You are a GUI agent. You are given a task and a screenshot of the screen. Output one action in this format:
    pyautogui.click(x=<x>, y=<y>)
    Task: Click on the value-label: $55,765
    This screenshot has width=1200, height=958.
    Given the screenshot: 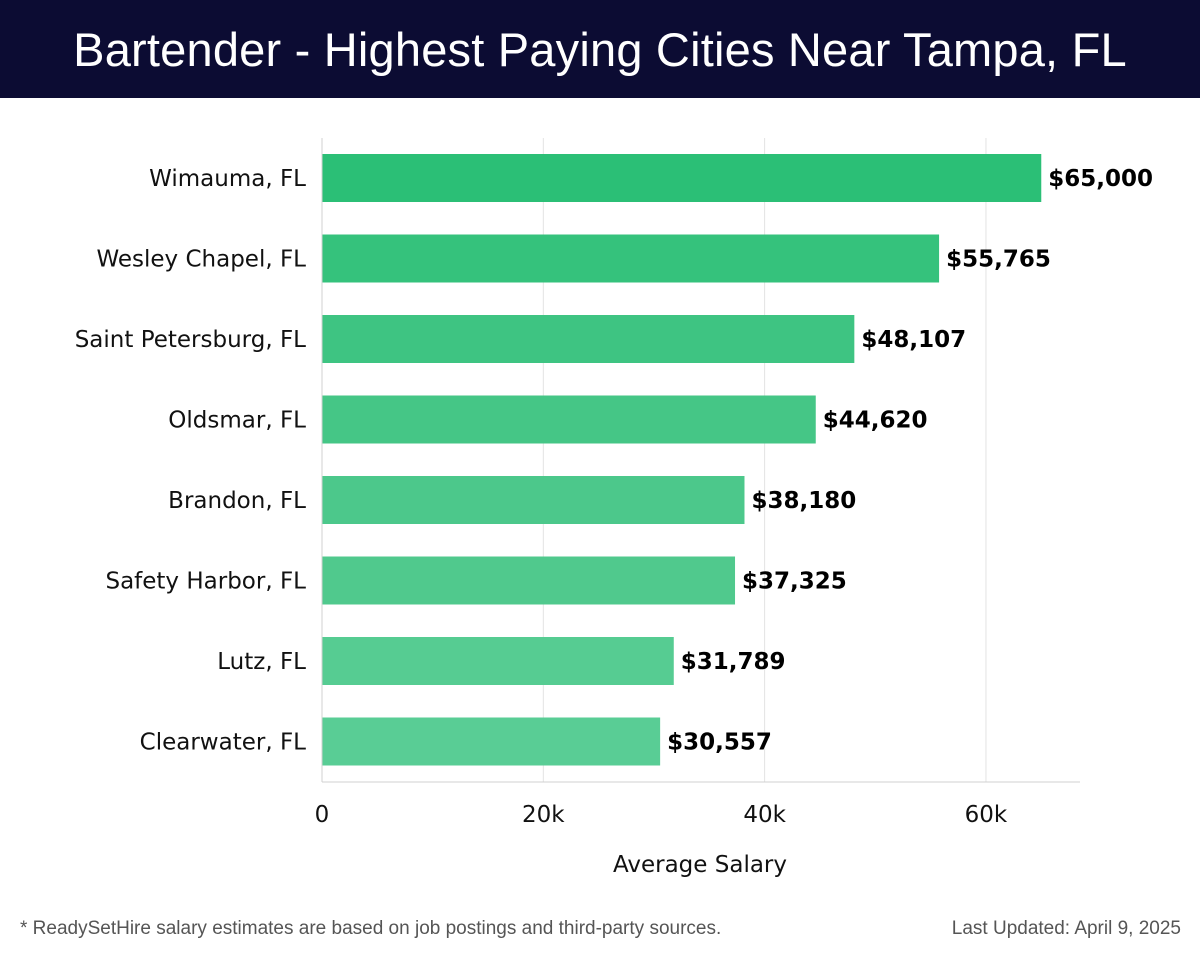 What is the action you would take?
    pyautogui.click(x=998, y=260)
    